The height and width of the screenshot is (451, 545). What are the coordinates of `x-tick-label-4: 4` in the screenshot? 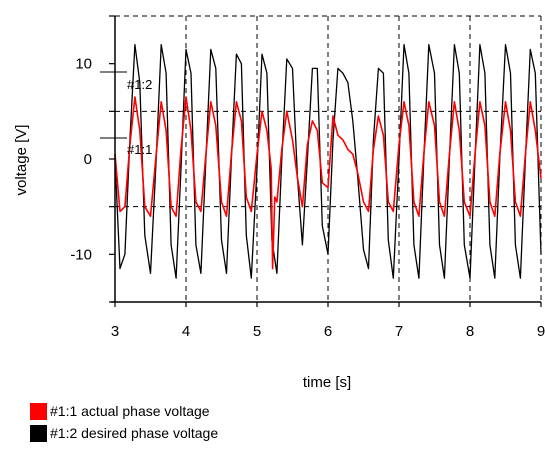 It's located at (186, 331).